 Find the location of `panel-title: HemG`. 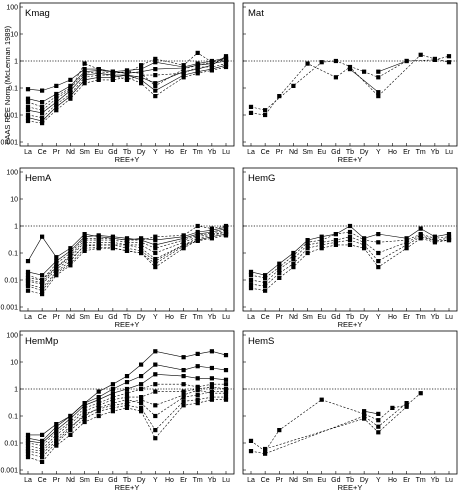

panel-title: HemG is located at coordinates (261, 178).